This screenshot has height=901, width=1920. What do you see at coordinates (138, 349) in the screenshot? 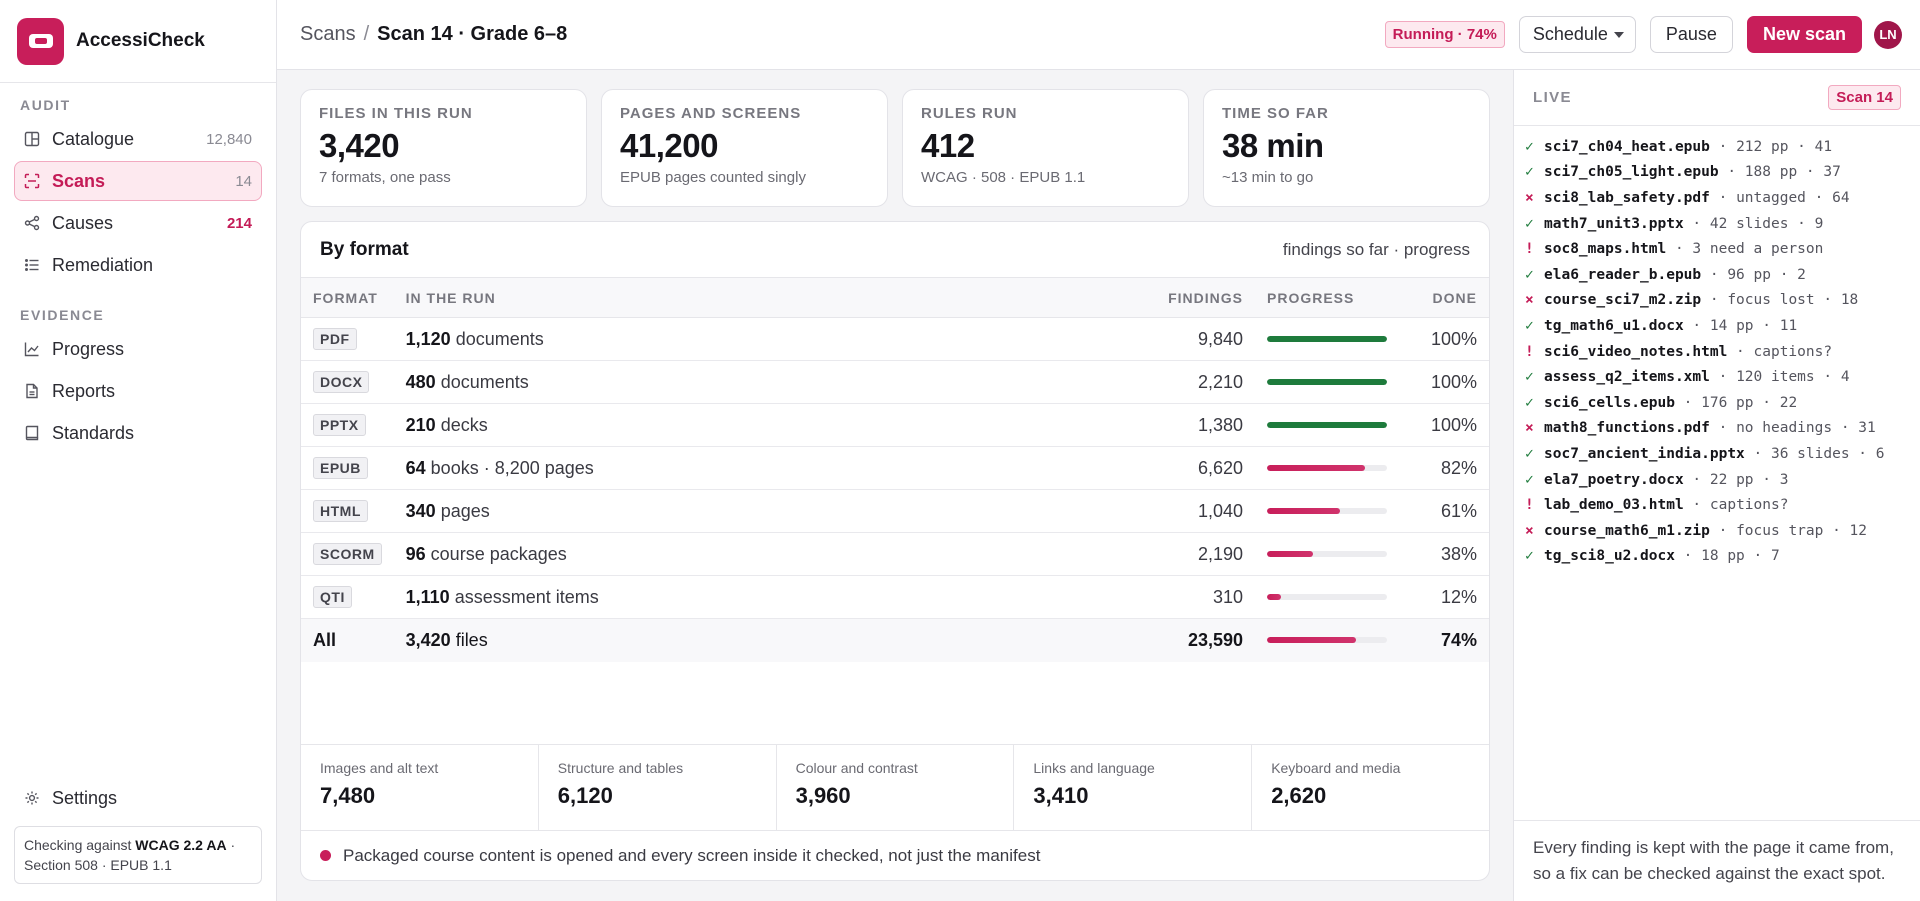
I see `sidebar-item-progress: Progress` at bounding box center [138, 349].